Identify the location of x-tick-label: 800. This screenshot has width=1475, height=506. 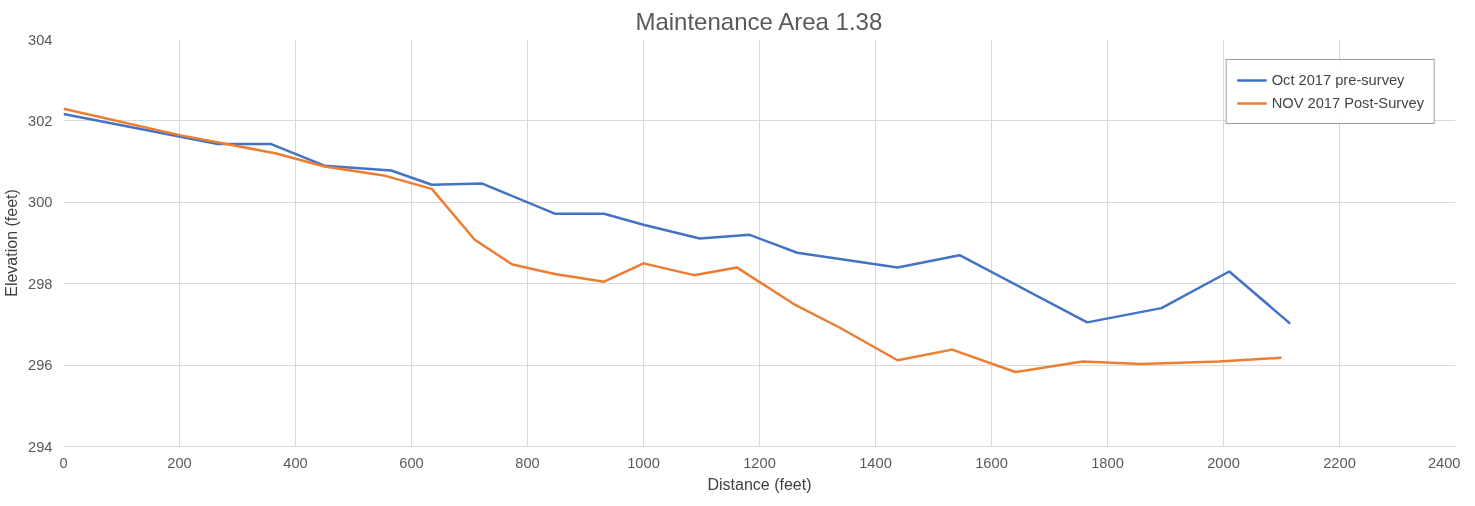
(527, 462).